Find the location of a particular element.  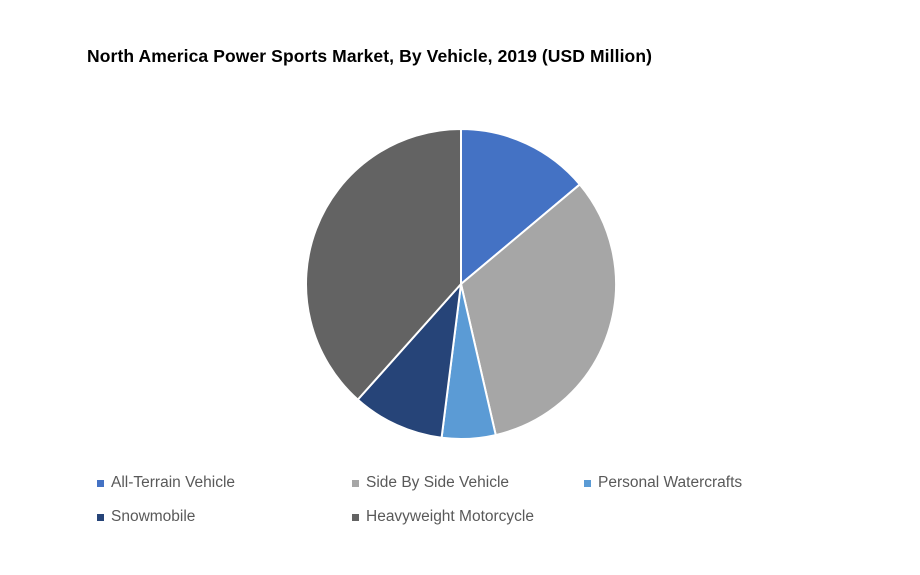

pie-slice-heavyweight-motorcycle is located at coordinates (383, 264).